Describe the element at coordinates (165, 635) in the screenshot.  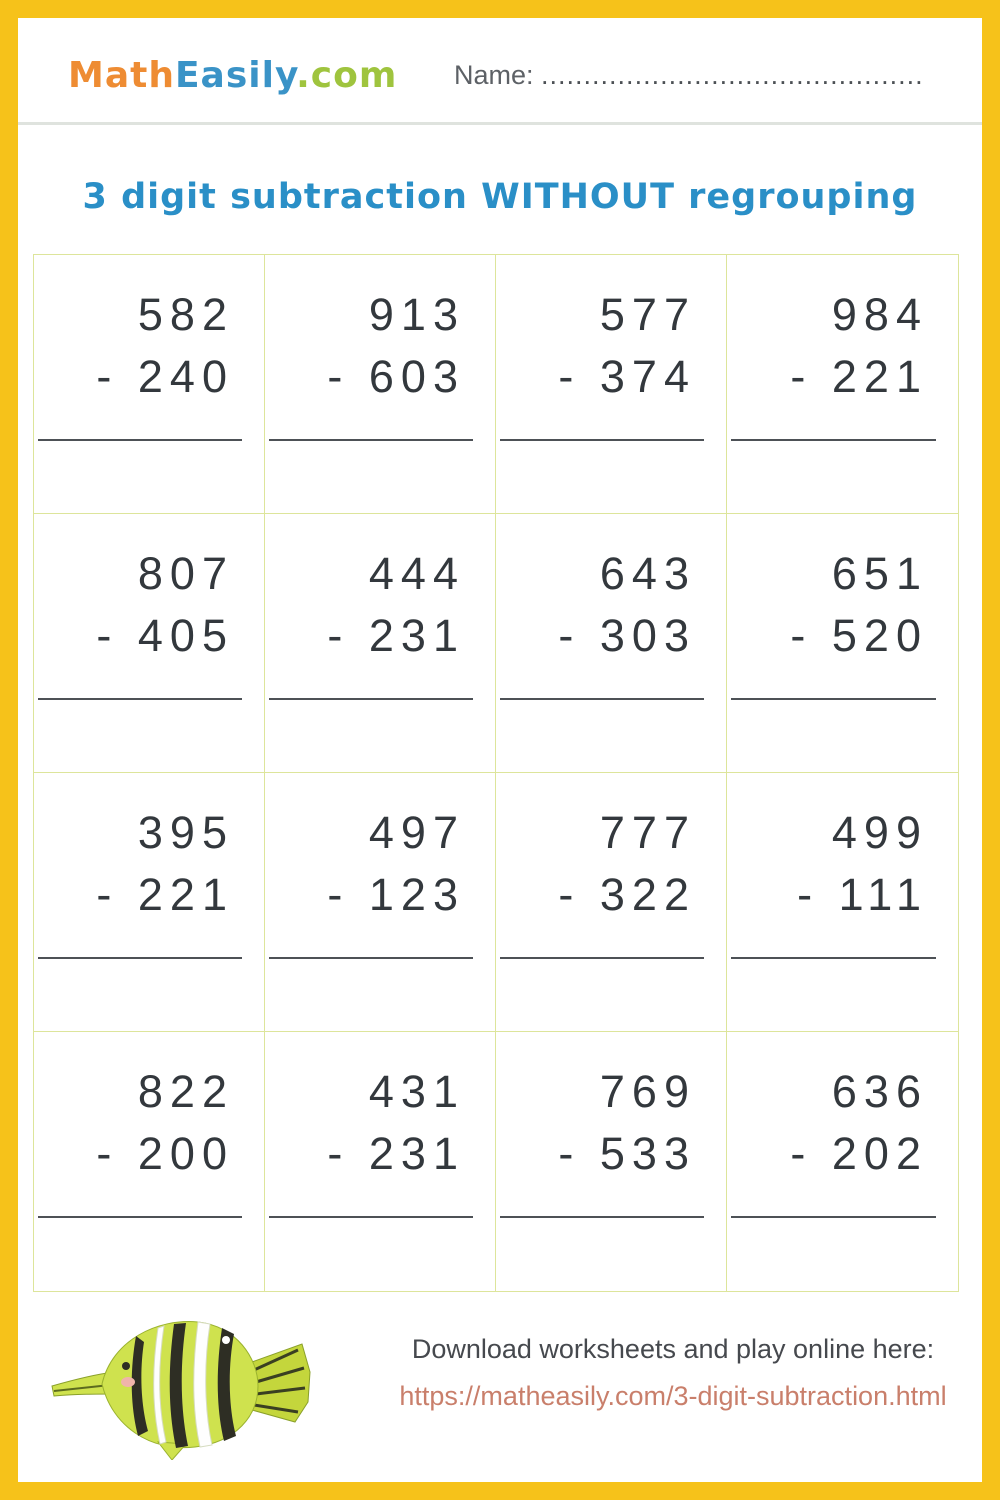
I see `subtrahend-value: - 405` at that location.